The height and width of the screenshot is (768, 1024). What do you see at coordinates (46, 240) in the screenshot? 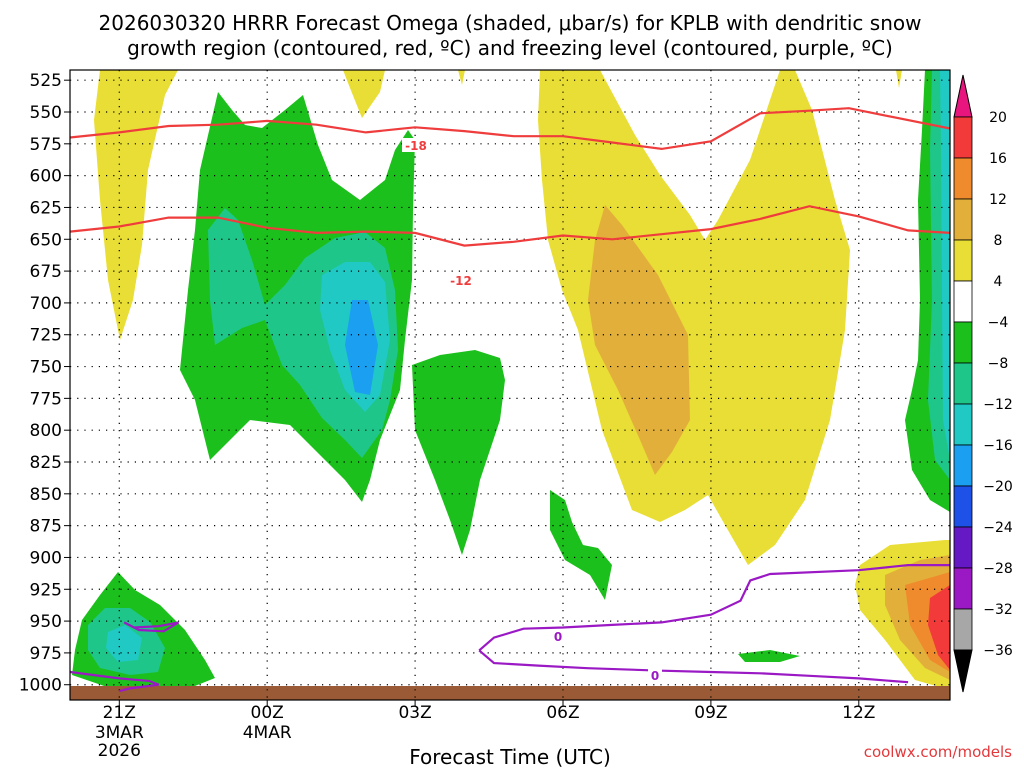
I see `y-tick-label: 650` at bounding box center [46, 240].